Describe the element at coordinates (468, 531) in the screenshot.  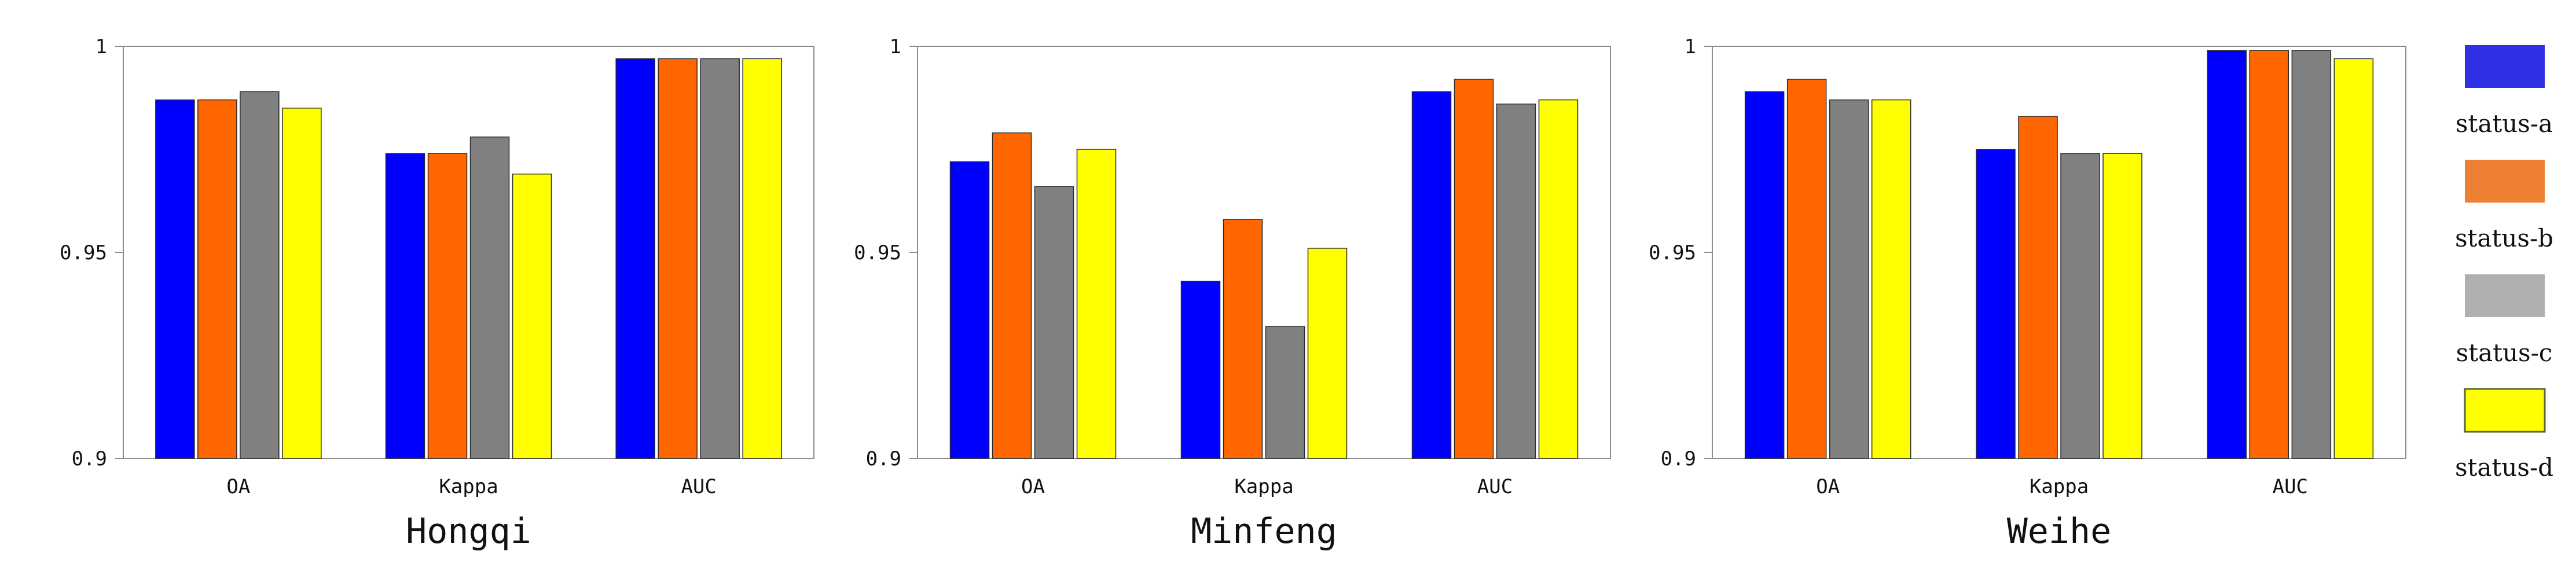
I see `chart-title: Hongqi` at that location.